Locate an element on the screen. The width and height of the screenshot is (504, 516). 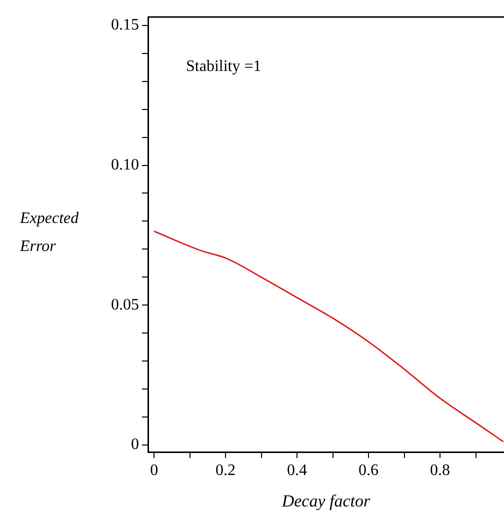
annotation: Stability =1 is located at coordinates (224, 67).